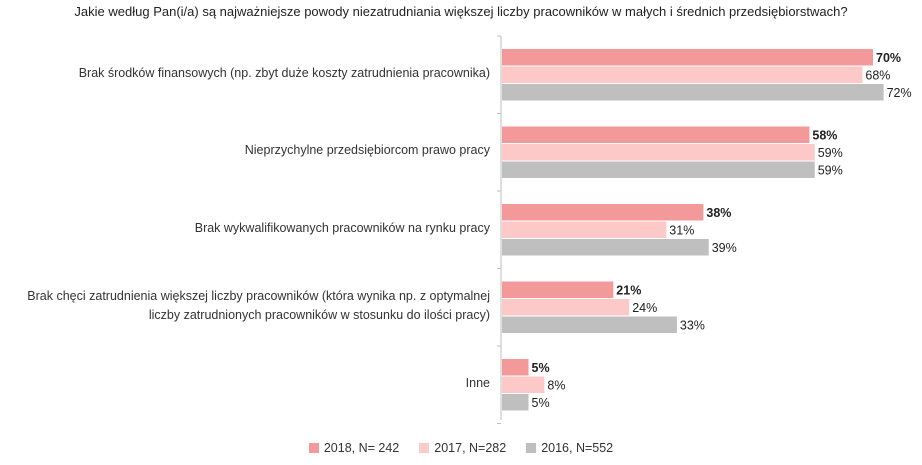 The height and width of the screenshot is (465, 922). I want to click on legend-item: 2018, N= 242, so click(354, 448).